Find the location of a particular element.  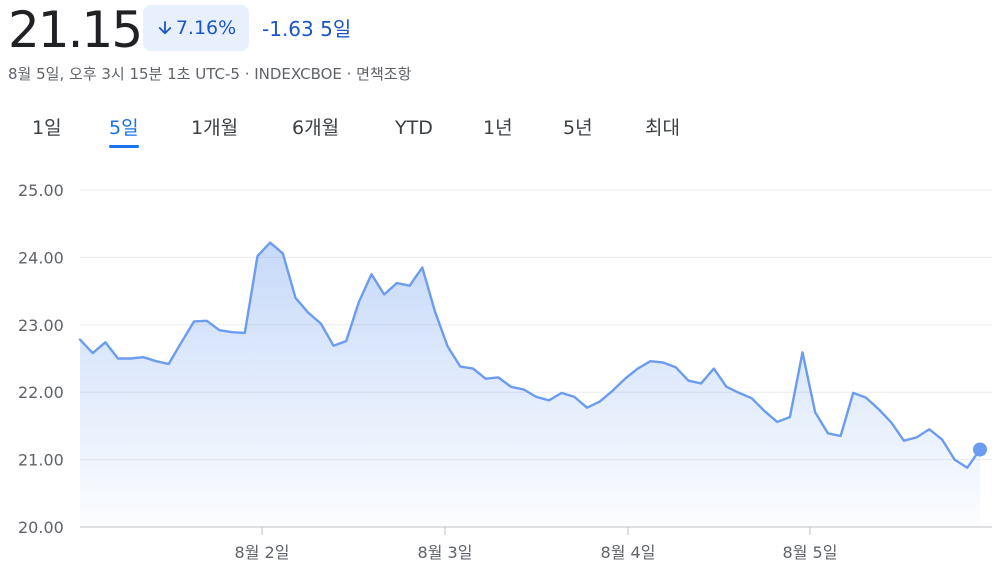

change-period: 5일 is located at coordinates (336, 29).